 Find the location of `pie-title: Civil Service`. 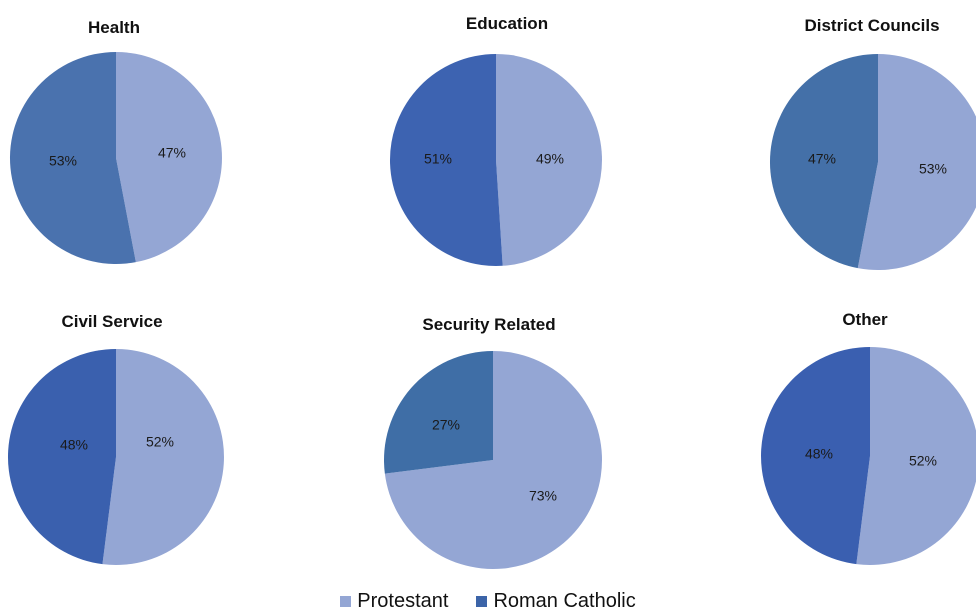

pie-title: Civil Service is located at coordinates (111, 321).